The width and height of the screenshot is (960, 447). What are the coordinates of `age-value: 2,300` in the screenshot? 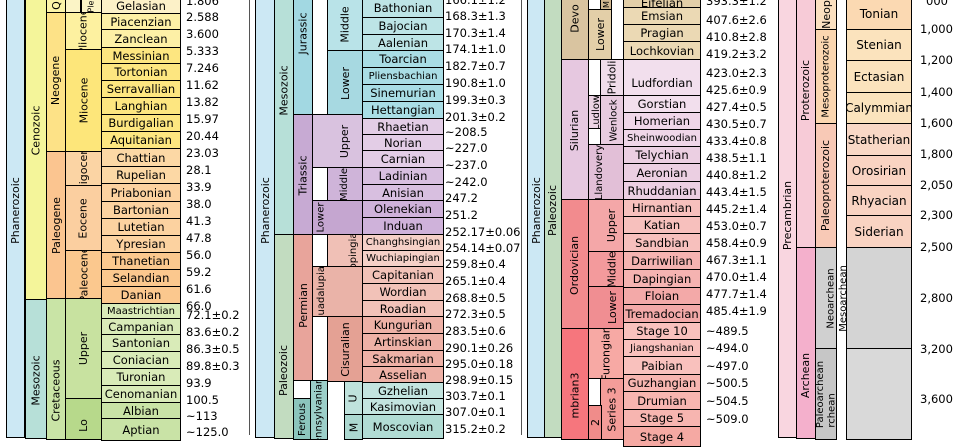 It's located at (936, 215).